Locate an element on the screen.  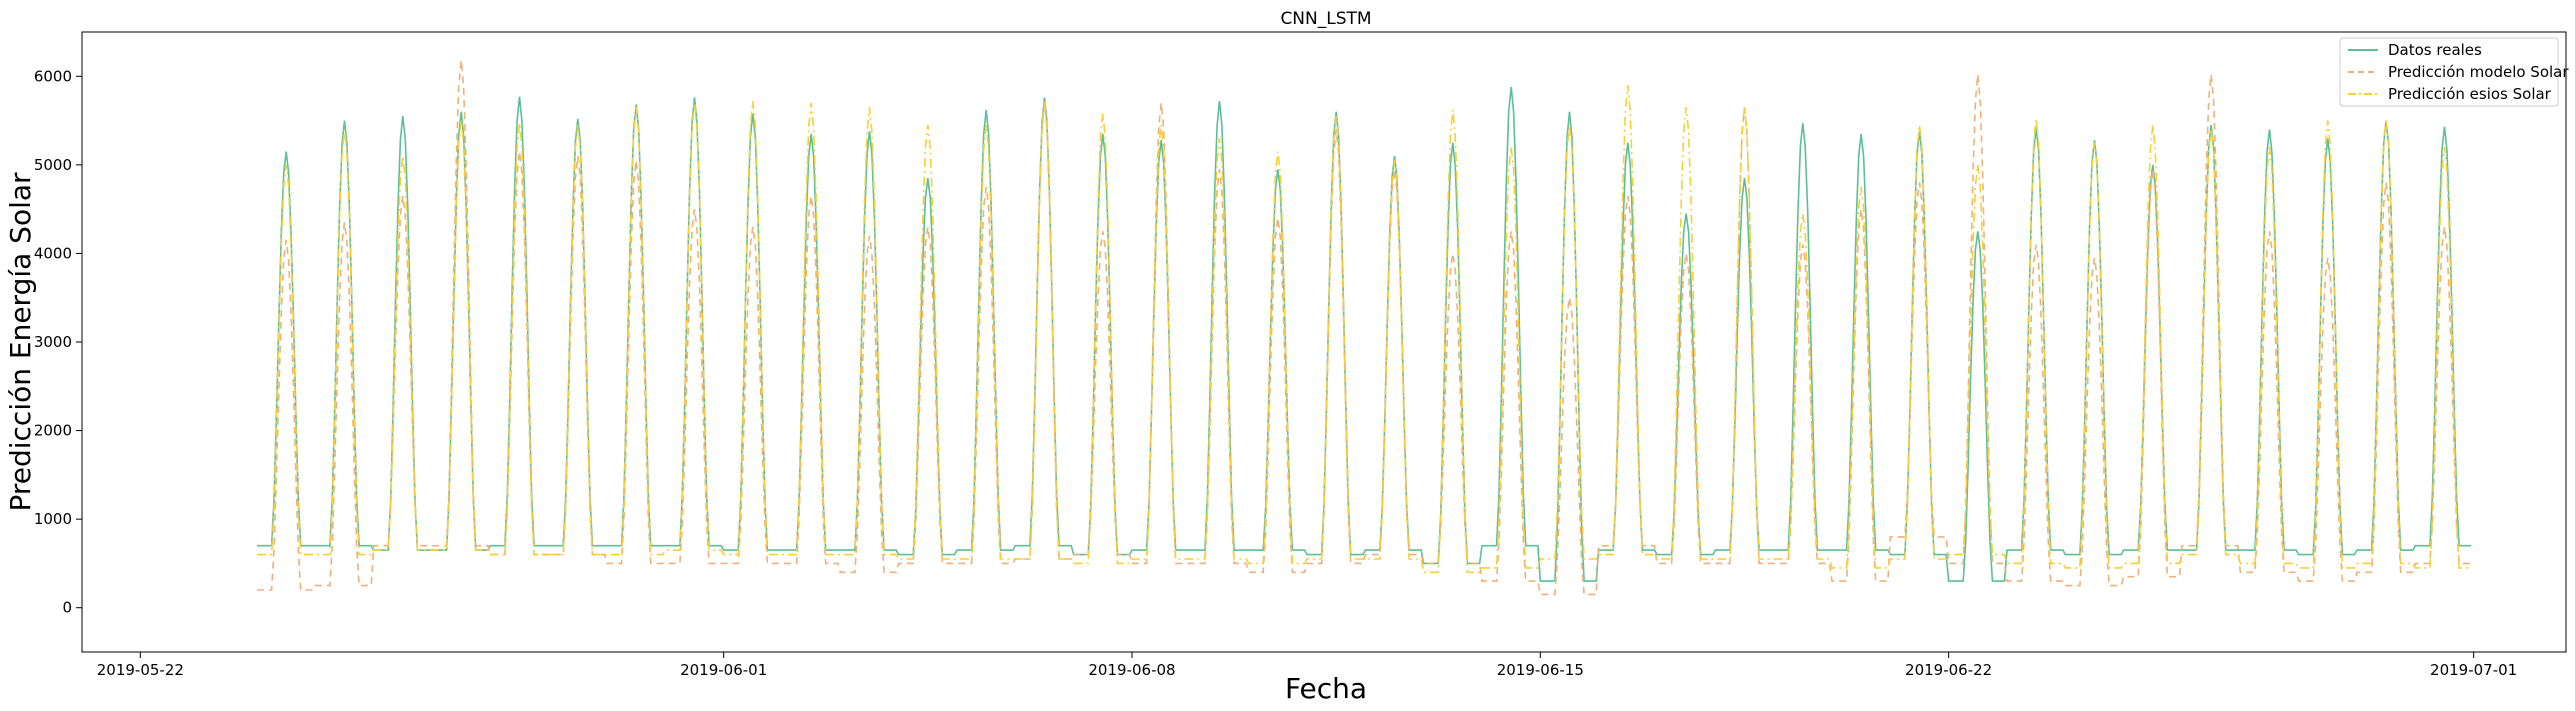
legend-label-prediccion-esios: Predicción esios Solar is located at coordinates (2470, 94).